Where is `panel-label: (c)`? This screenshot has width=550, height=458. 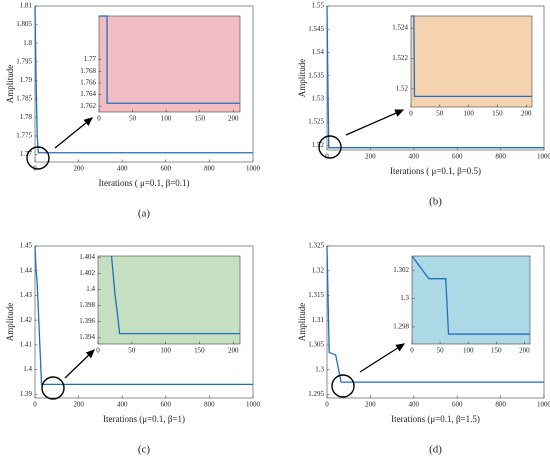
panel-label: (c) is located at coordinates (144, 450).